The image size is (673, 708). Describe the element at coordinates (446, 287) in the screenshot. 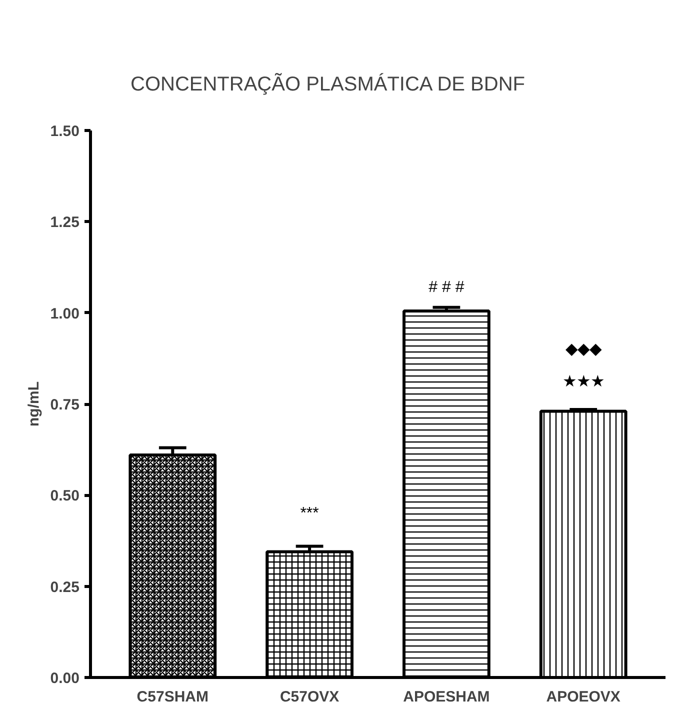

I see `annotation: # # #` at that location.